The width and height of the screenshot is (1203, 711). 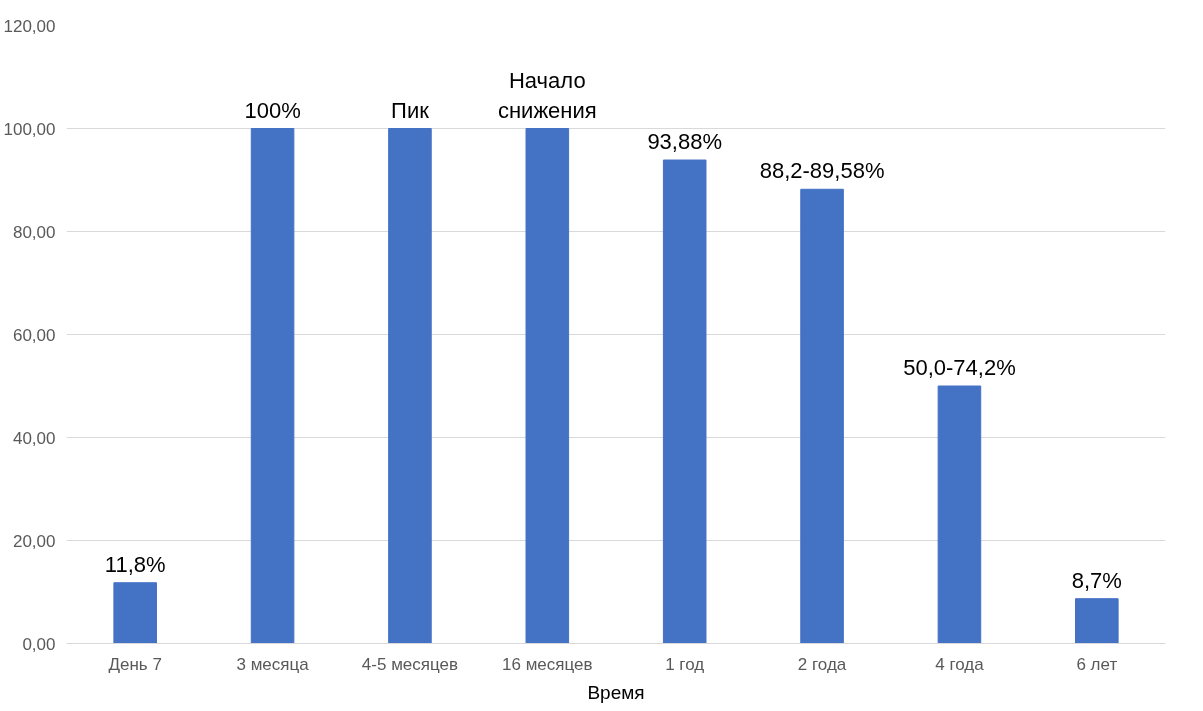 I want to click on data-label: 11,8%, so click(x=135, y=564).